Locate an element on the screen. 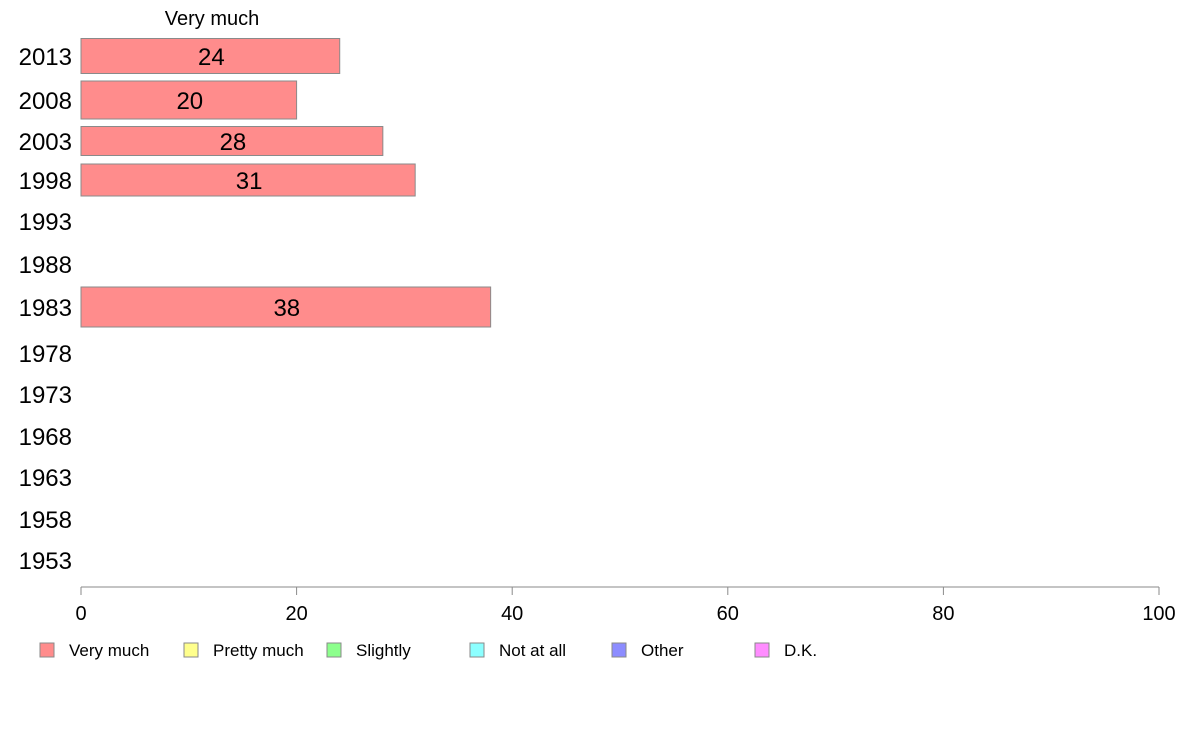 The height and width of the screenshot is (736, 1188). data-label-2003: 28 is located at coordinates (233, 142).